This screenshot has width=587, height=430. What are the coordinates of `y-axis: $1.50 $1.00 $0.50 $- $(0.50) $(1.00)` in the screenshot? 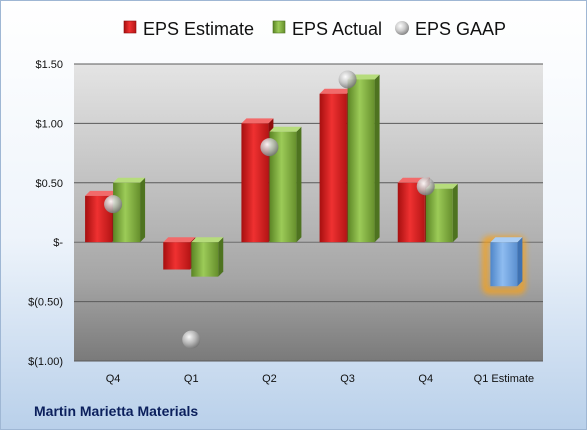 It's located at (45, 213).